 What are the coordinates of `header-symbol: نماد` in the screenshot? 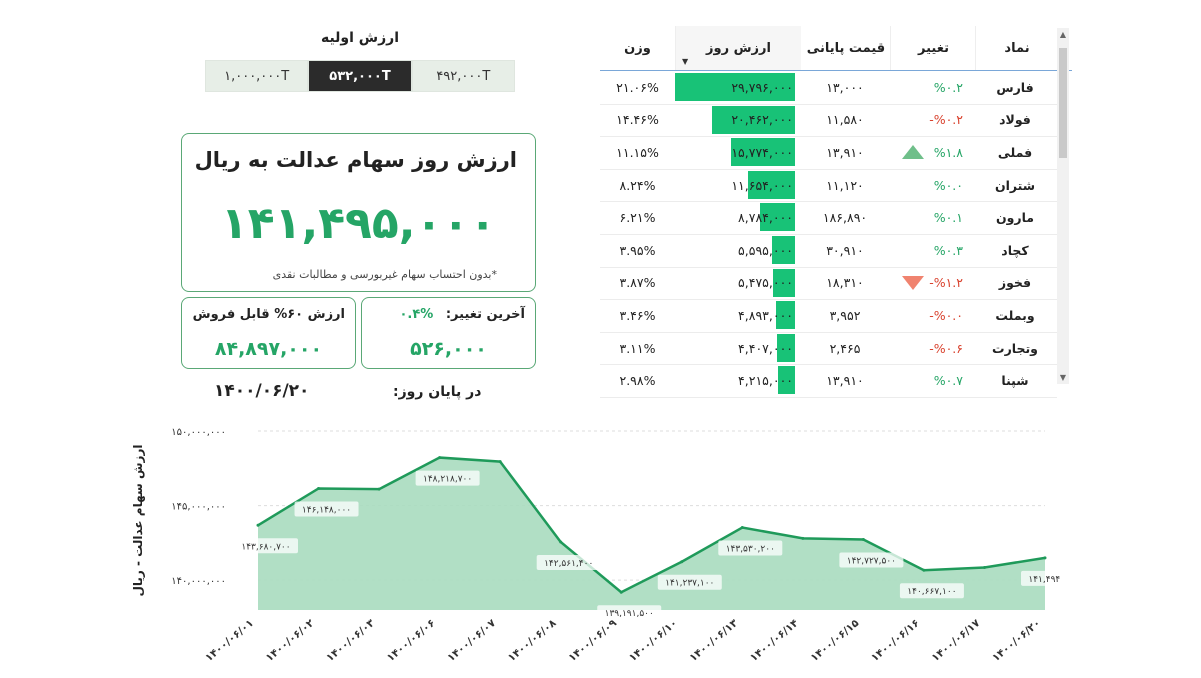 It's located at (1016, 48).